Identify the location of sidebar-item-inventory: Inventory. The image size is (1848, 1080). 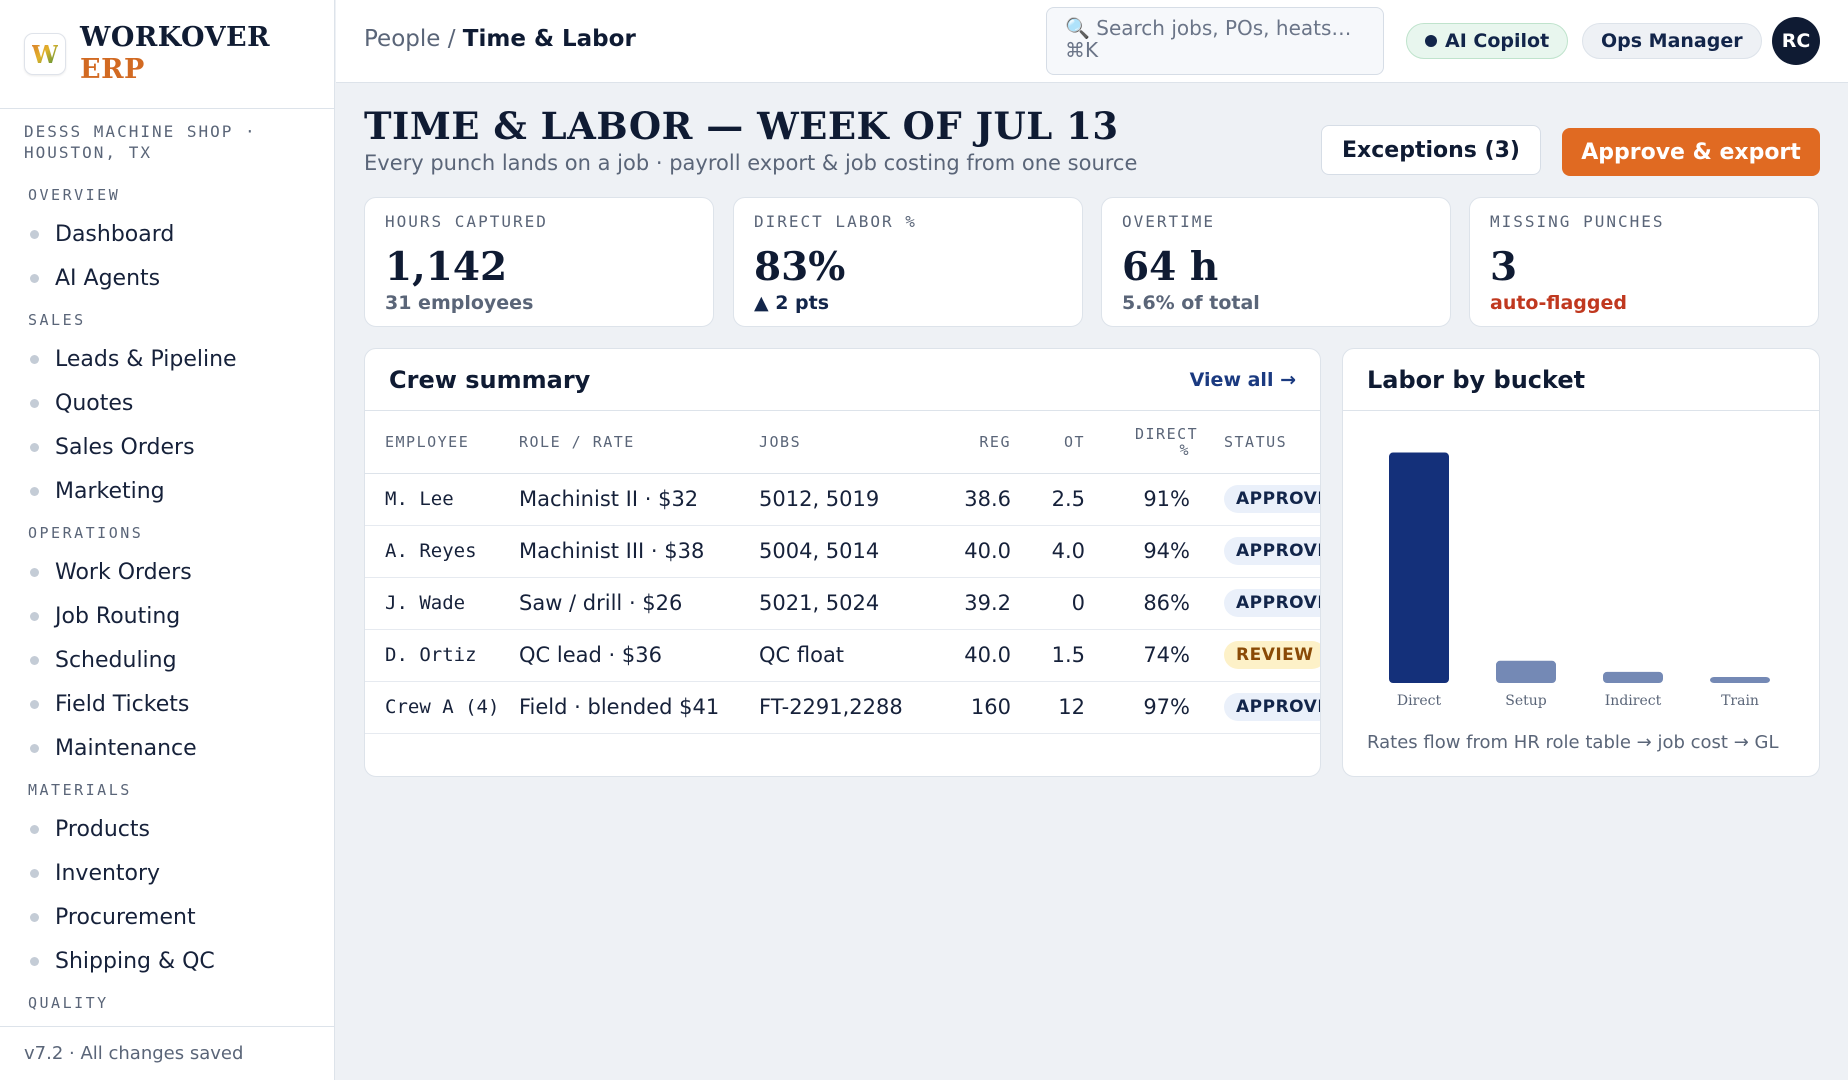
(167, 873).